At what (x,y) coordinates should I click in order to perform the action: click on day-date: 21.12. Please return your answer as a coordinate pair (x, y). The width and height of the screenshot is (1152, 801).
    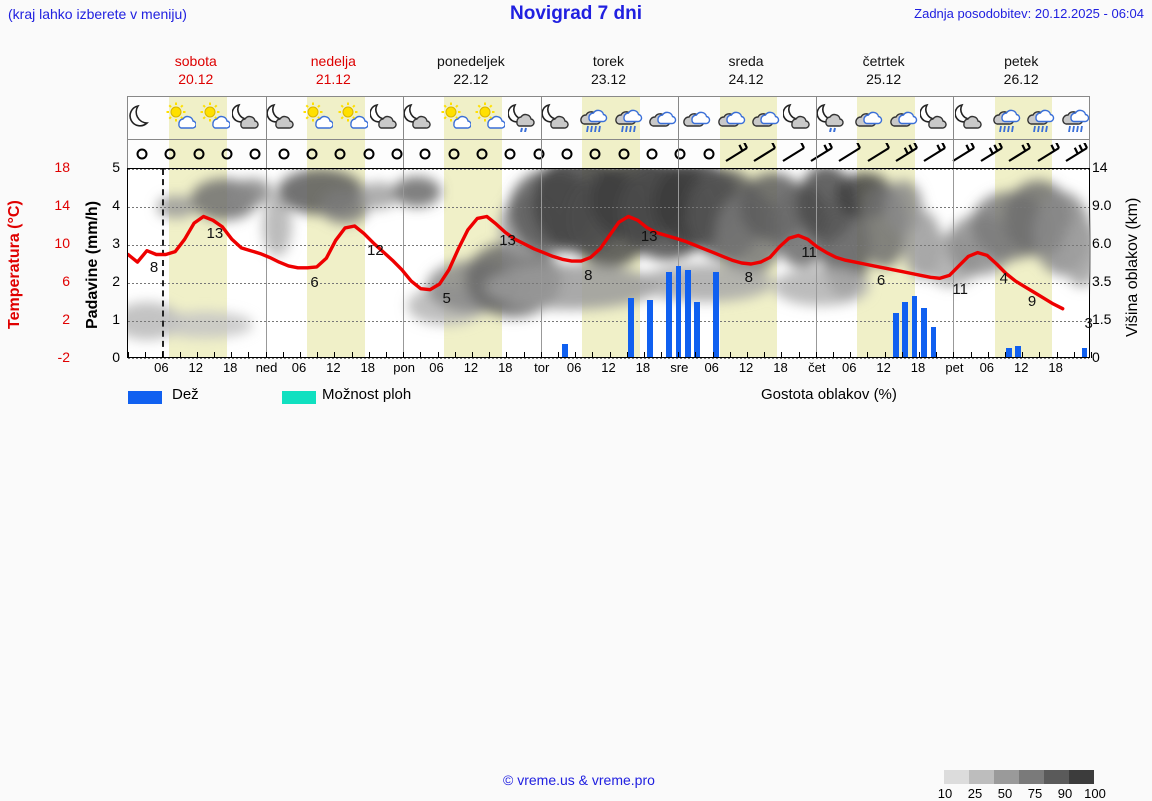
    Looking at the image, I should click on (333, 79).